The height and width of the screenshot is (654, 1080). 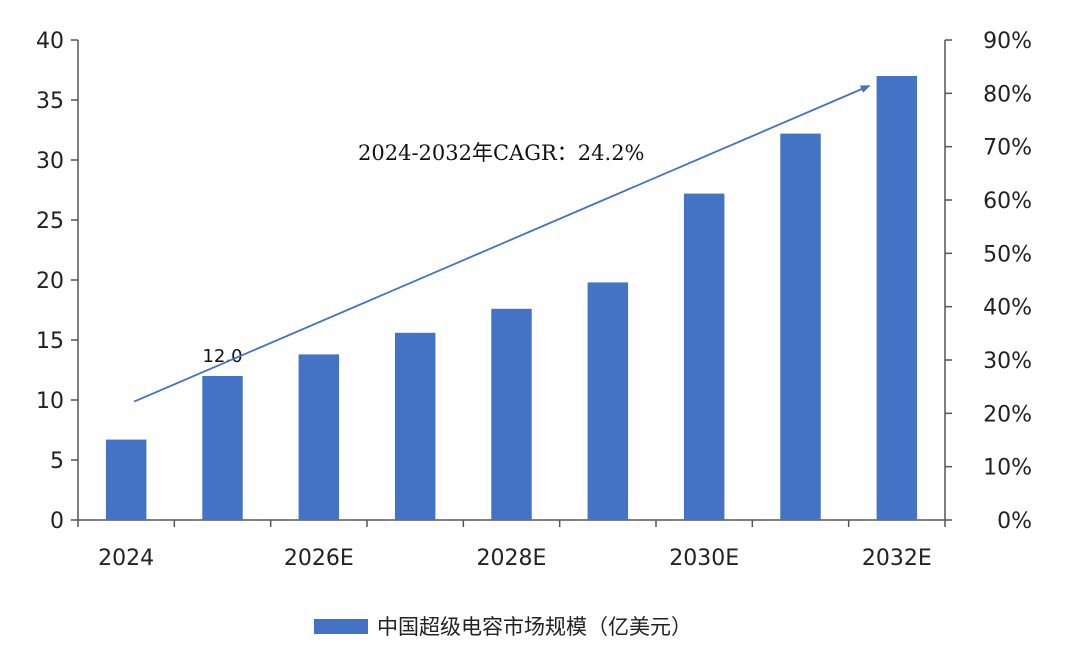 I want to click on right-axis-tick-label: 30%, so click(x=1007, y=361).